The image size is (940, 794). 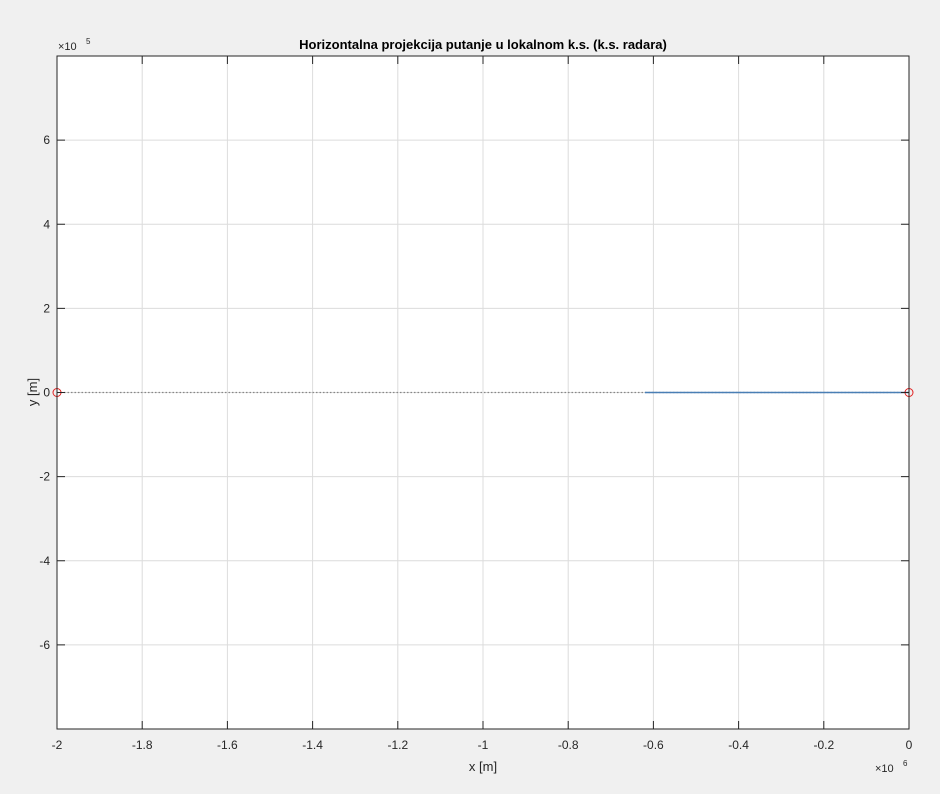 What do you see at coordinates (46, 308) in the screenshot?
I see `y-tick-label: 2` at bounding box center [46, 308].